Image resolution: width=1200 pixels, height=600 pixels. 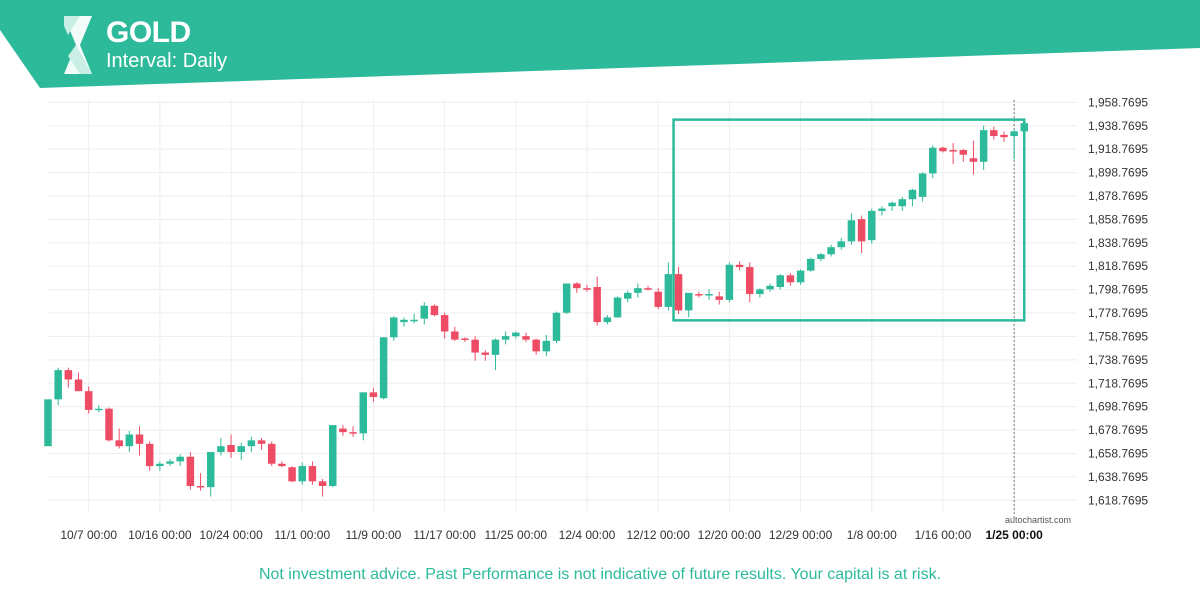 I want to click on x-tick-label: 11/25 00:00, so click(x=516, y=535).